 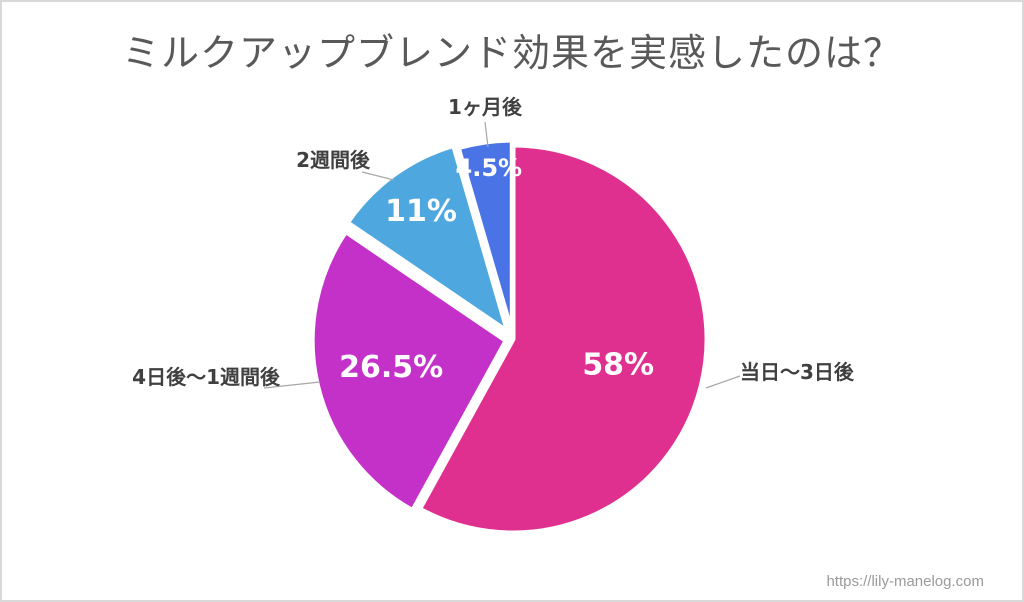 What do you see at coordinates (489, 168) in the screenshot?
I see `slice-value-label: 4.5%` at bounding box center [489, 168].